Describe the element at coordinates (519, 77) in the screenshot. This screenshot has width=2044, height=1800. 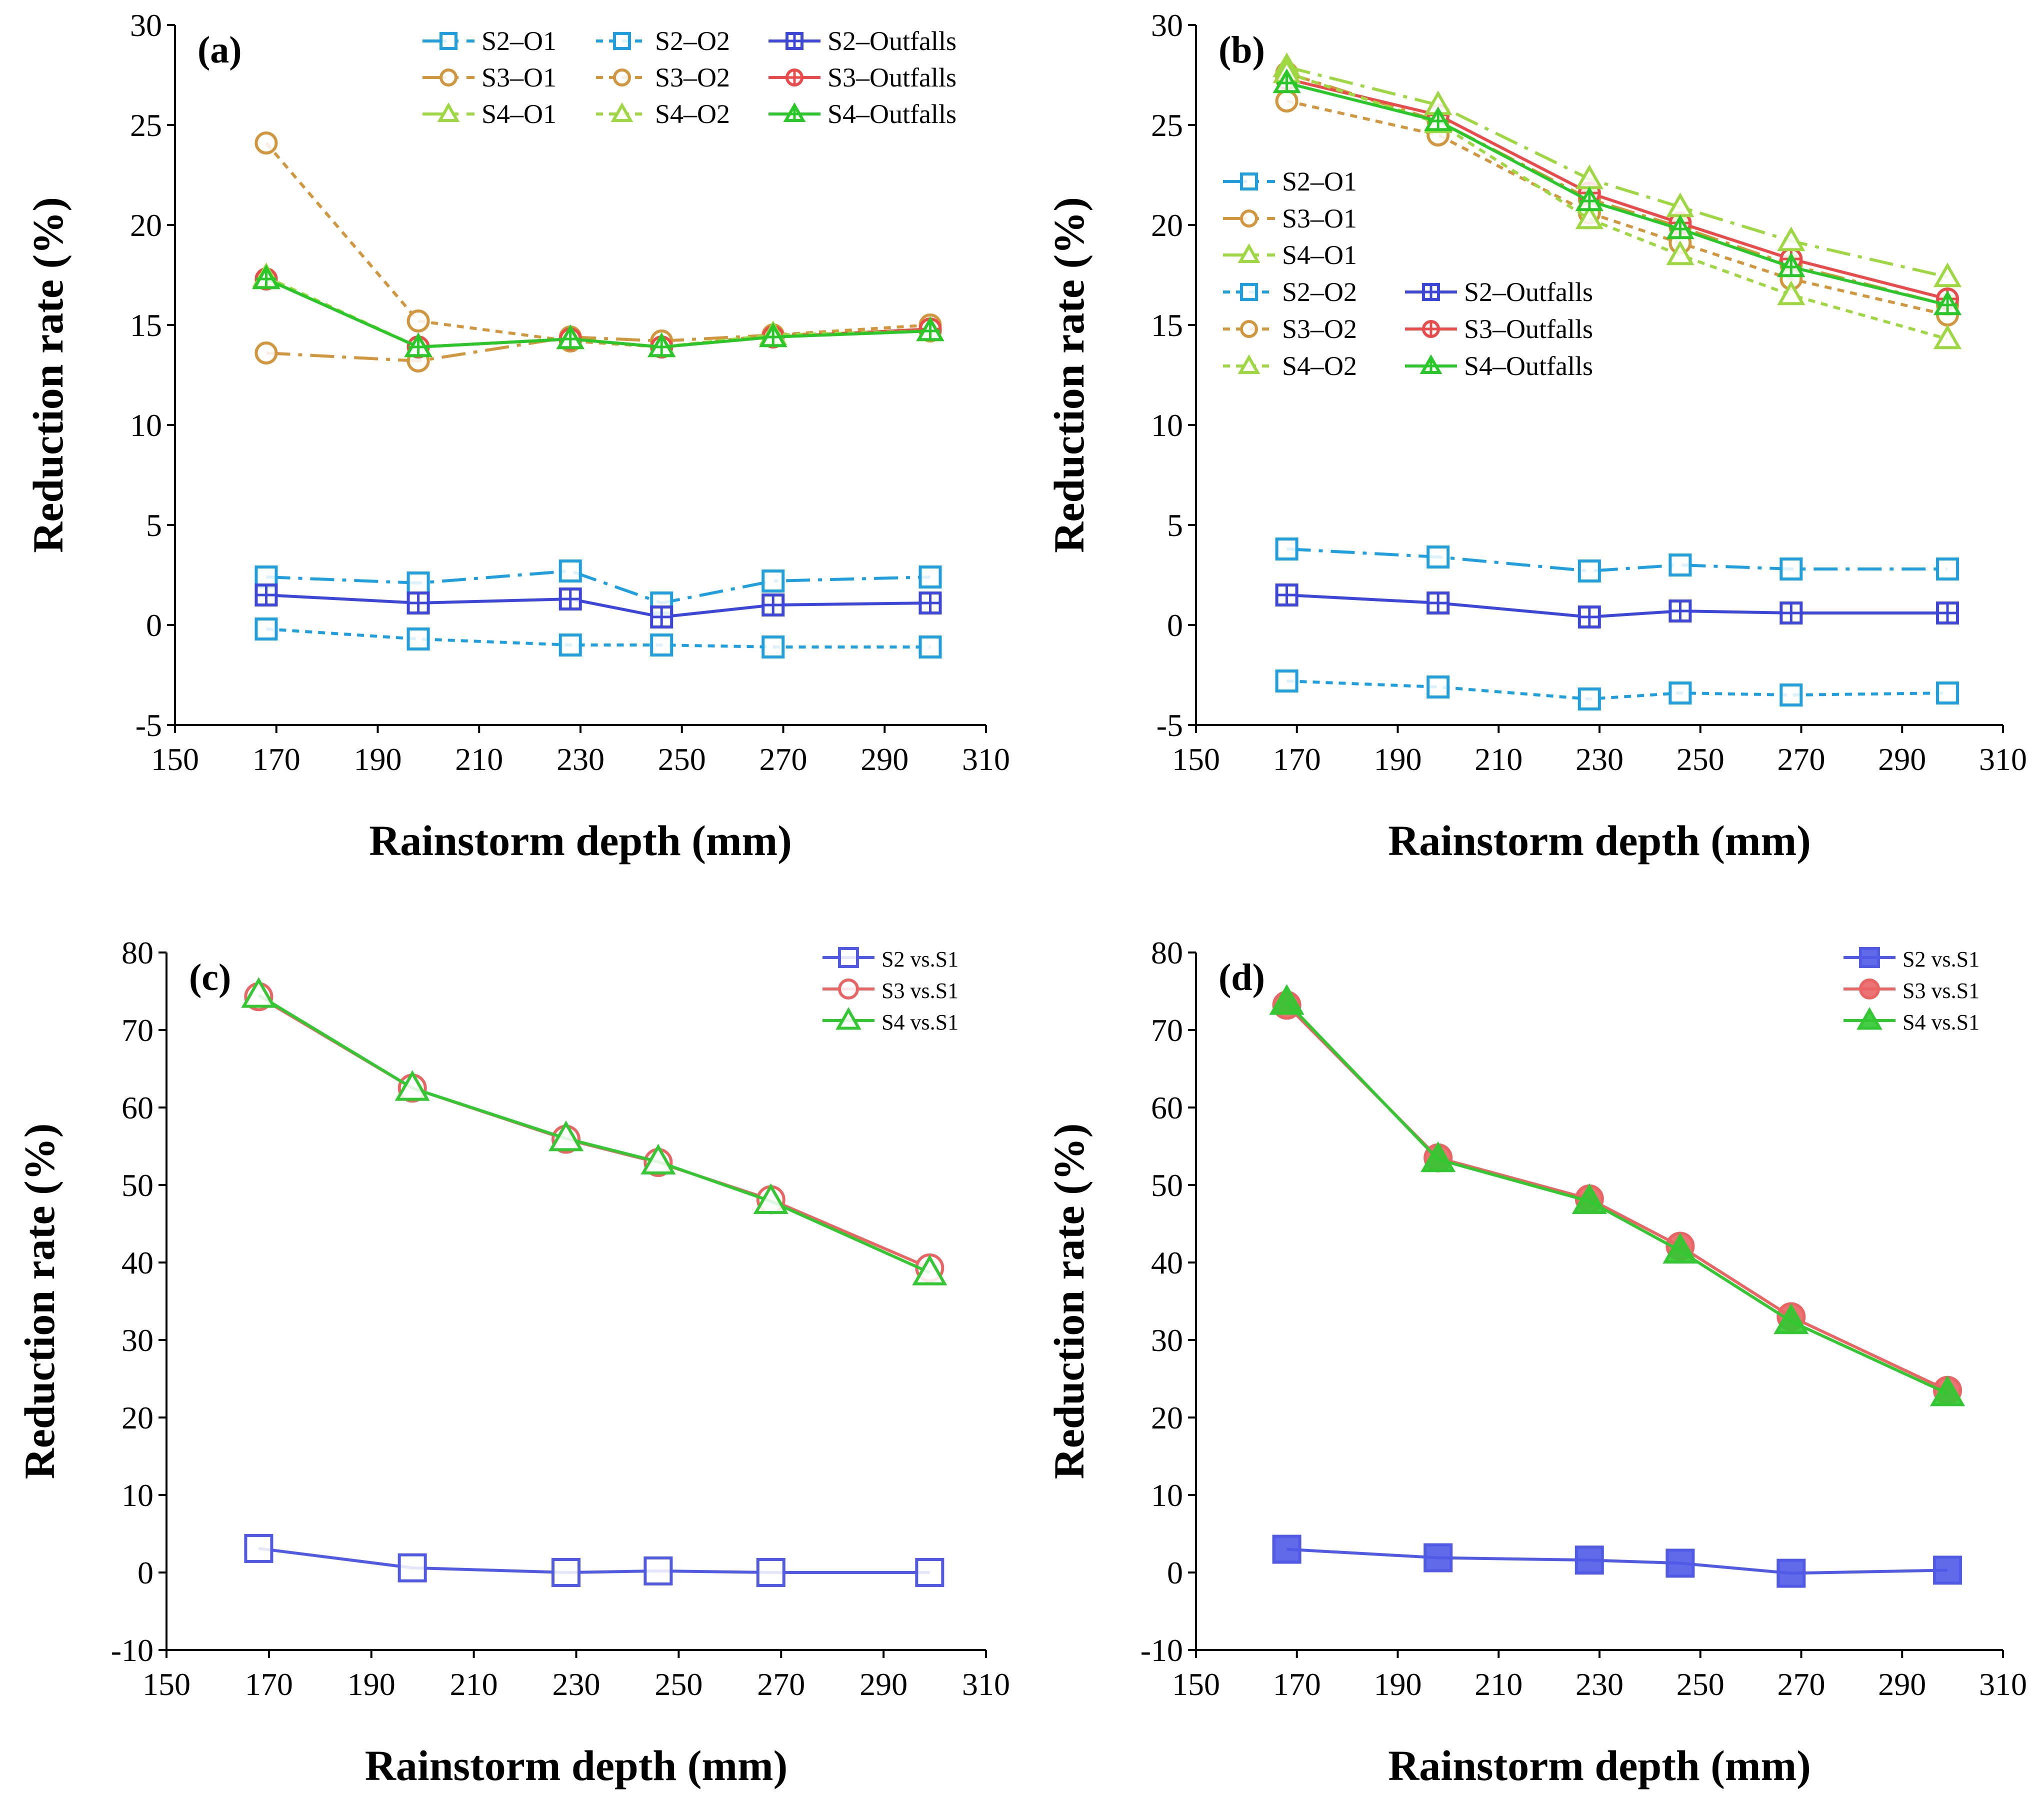
I see `legend-label: S3–O1` at that location.